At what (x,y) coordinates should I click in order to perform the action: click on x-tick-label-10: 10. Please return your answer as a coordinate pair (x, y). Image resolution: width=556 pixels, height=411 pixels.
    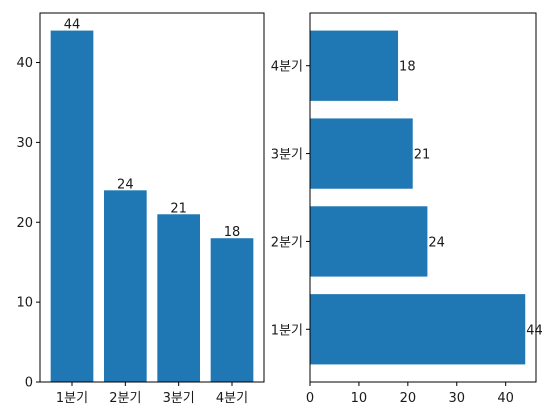
    Looking at the image, I should click on (359, 398).